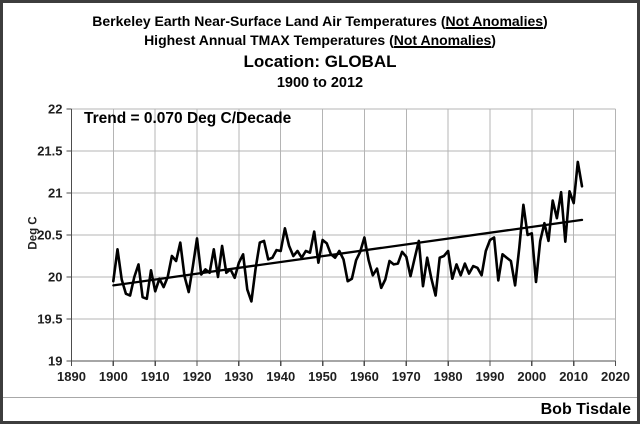 Image resolution: width=640 pixels, height=424 pixels. I want to click on x-tick-label: 1990, so click(490, 376).